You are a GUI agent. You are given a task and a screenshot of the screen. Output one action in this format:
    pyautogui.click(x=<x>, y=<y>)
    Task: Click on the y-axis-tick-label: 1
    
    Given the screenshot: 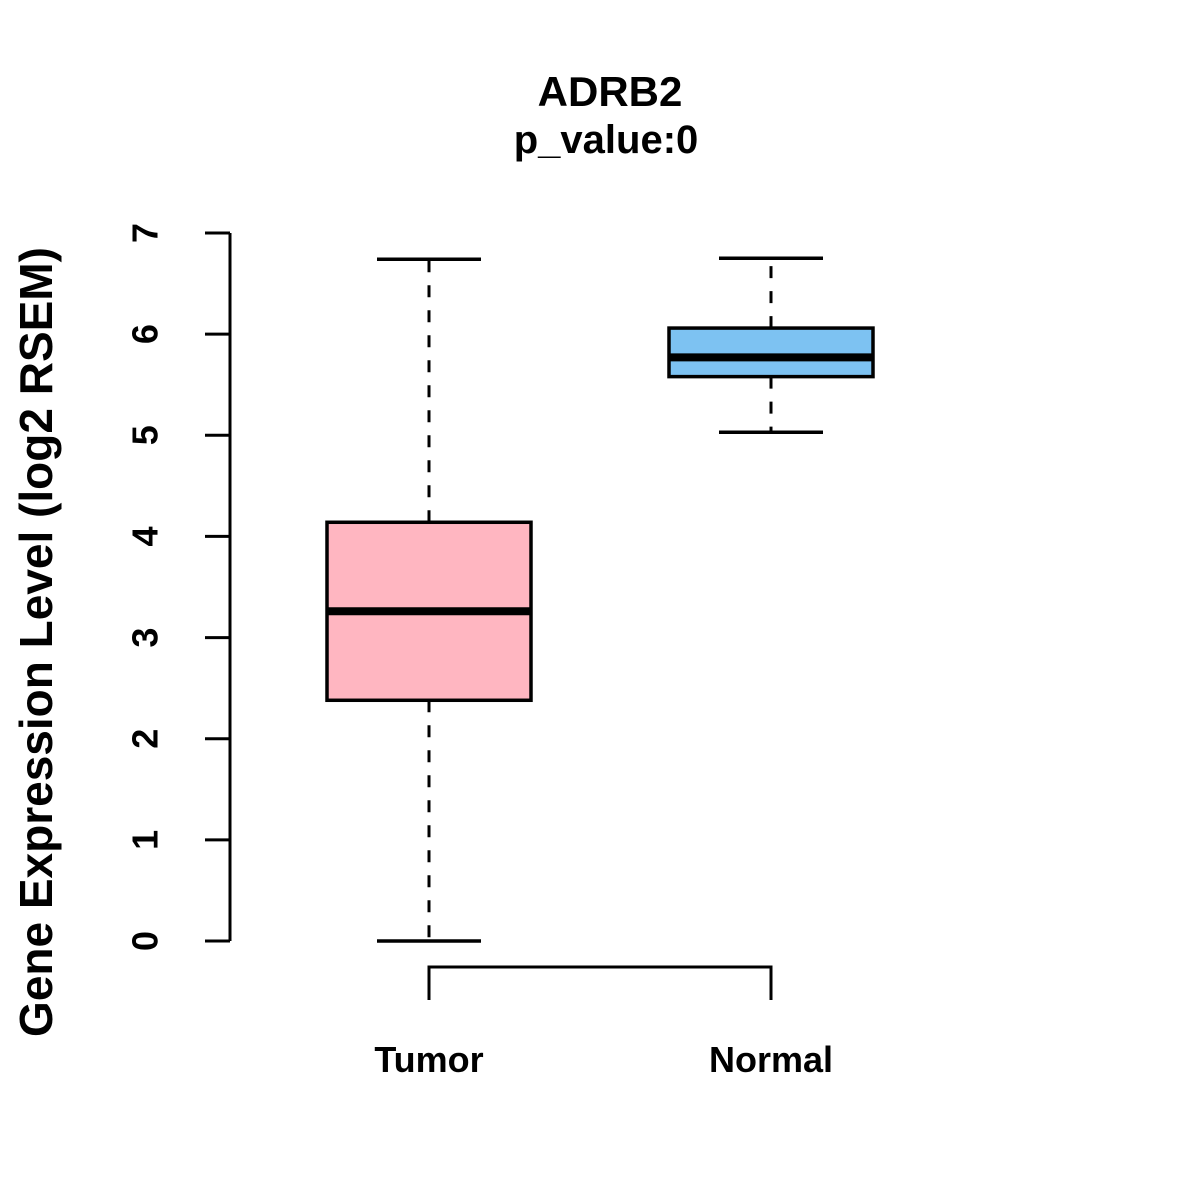 What is the action you would take?
    pyautogui.click(x=145, y=840)
    